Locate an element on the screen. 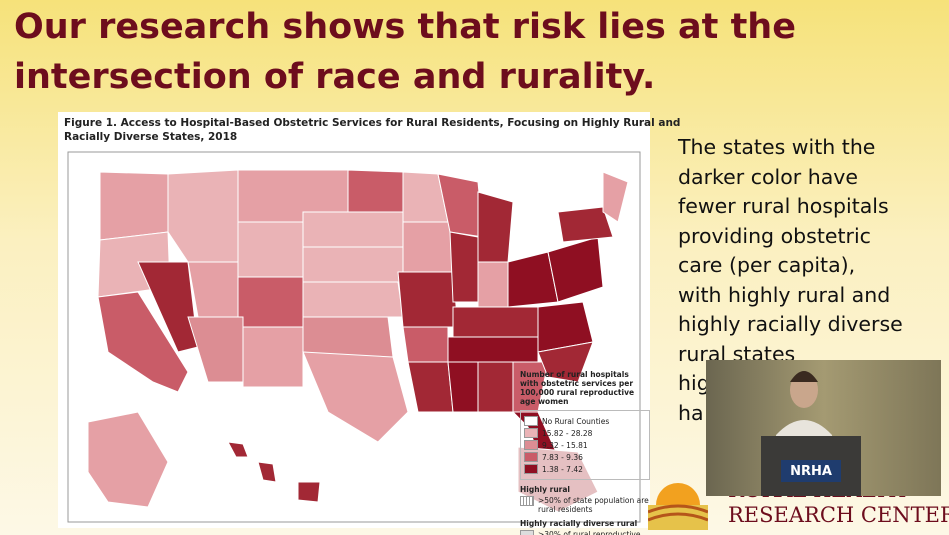 The image size is (949, 535). legend-item: 15.82 - 28.28 is located at coordinates (585, 433).